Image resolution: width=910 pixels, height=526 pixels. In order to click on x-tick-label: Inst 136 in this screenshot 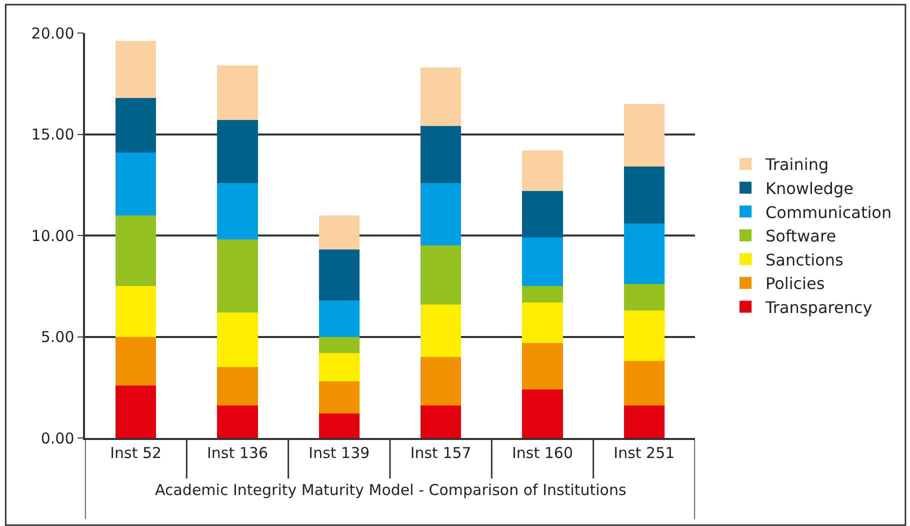, I will do `click(237, 453)`.